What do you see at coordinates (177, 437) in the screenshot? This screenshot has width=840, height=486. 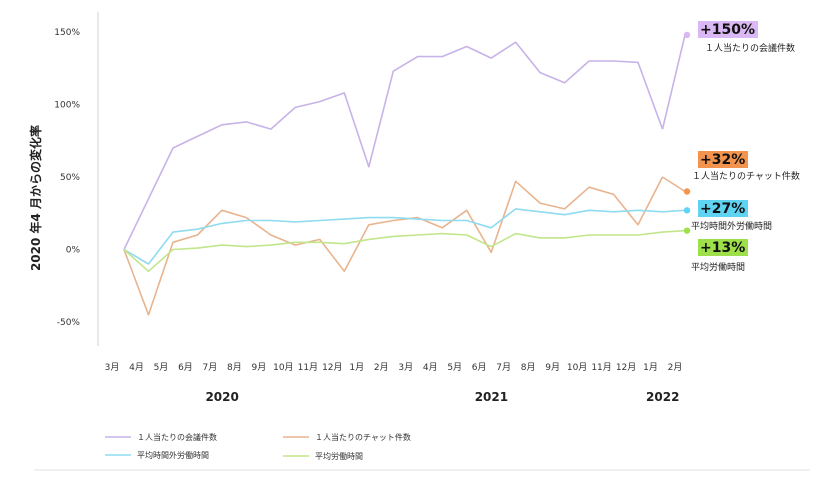 I see `legend-label: １人当たりの会議件数` at bounding box center [177, 437].